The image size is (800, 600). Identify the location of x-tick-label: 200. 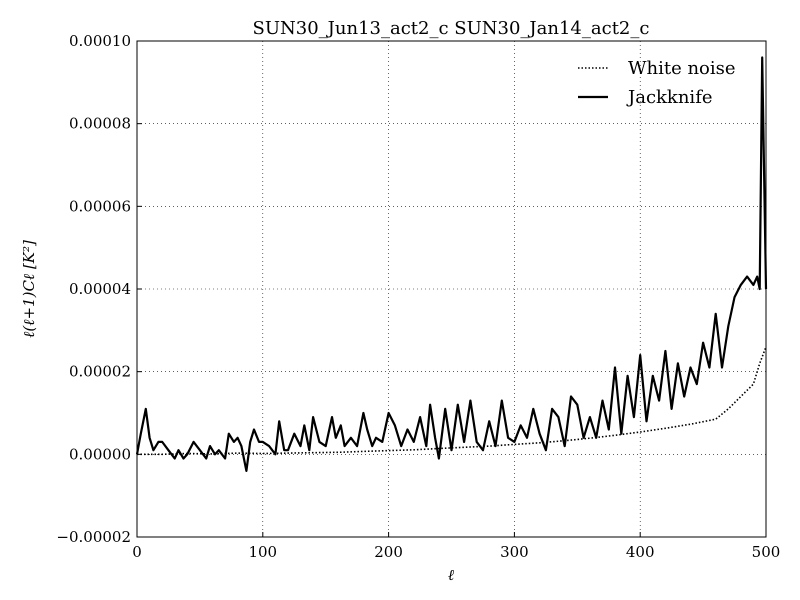
(388, 552).